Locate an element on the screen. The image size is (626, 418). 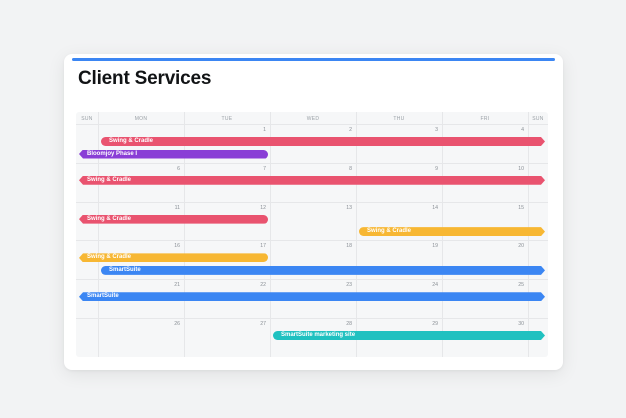
day-number: 16 is located at coordinates (177, 246).